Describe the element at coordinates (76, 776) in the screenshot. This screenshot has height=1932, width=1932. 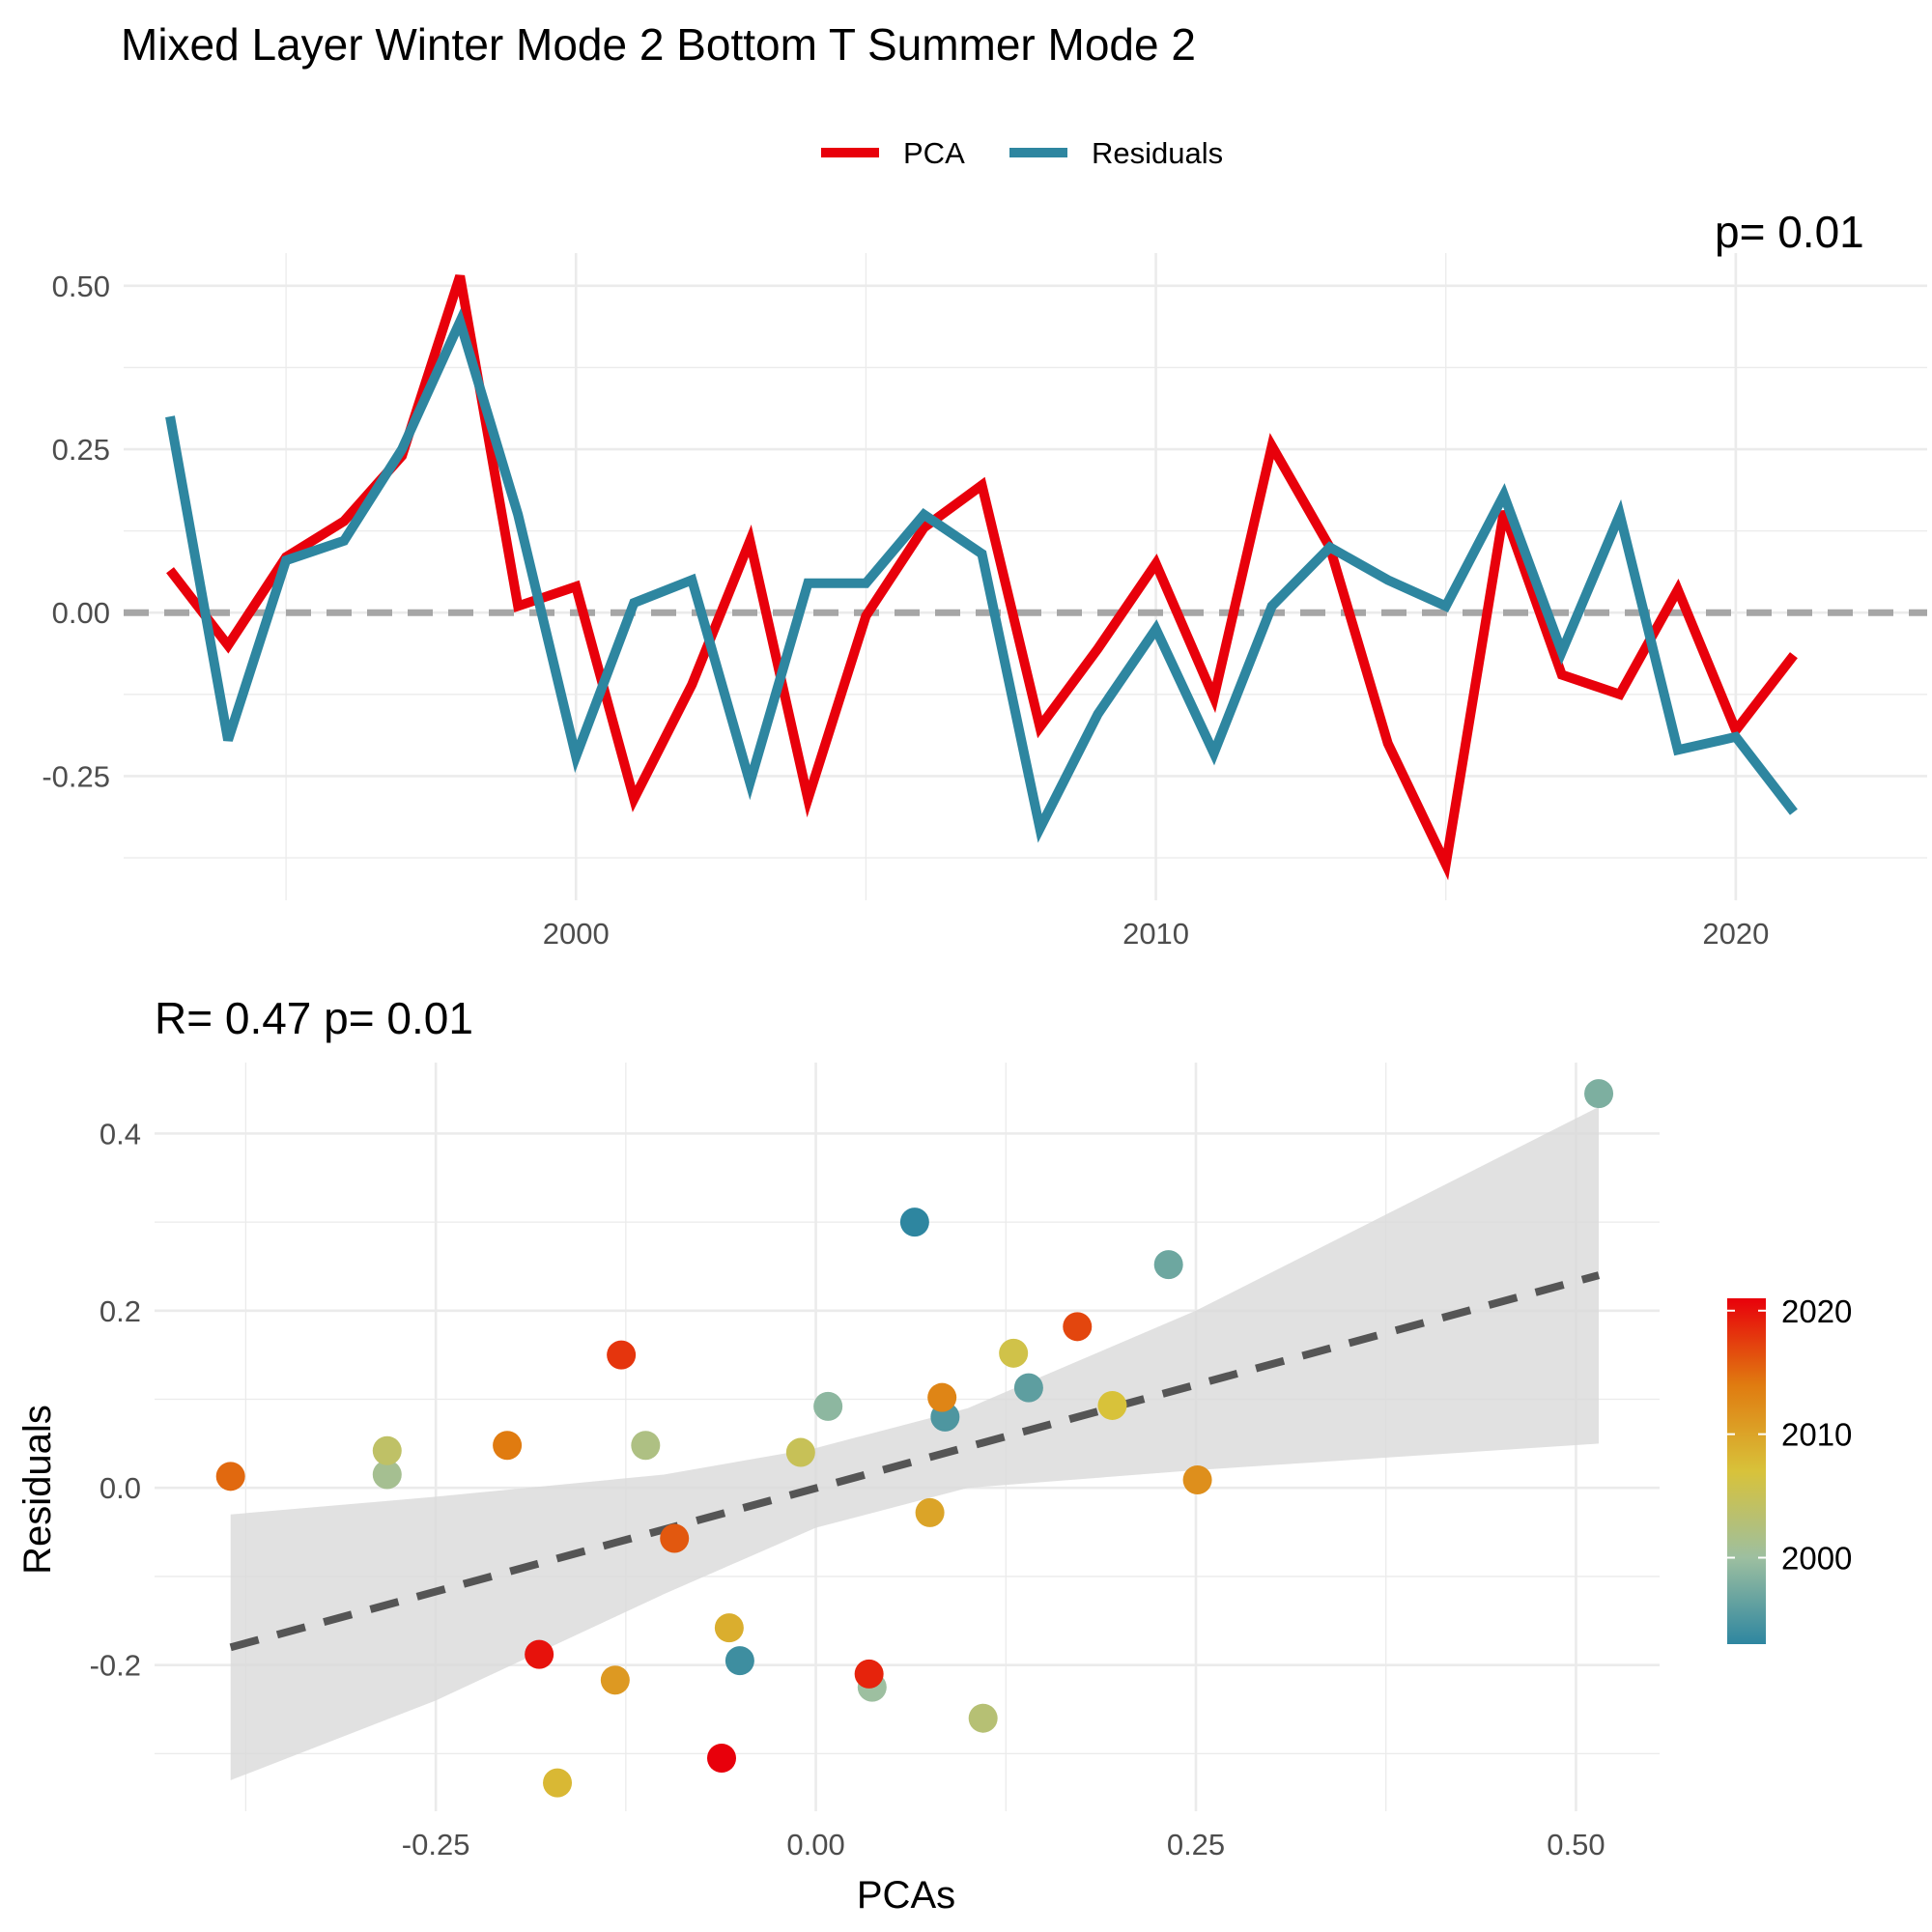
I see `y-tick-label: -0.25` at that location.